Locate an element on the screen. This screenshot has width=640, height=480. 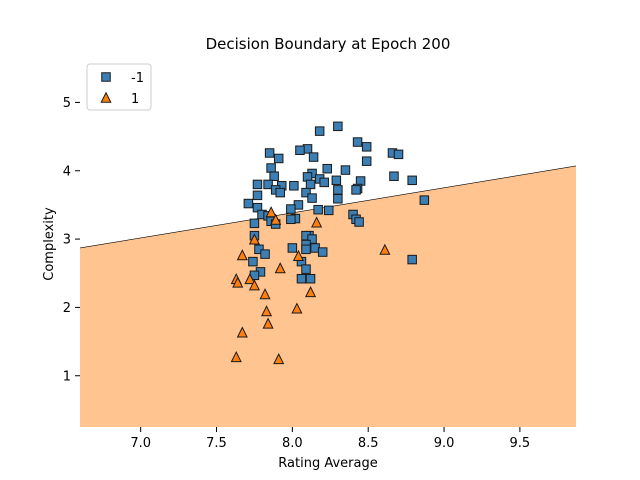
x-axis: 7.0 7.5 8.0 8.5 9.0 9.5 is located at coordinates (330, 439).